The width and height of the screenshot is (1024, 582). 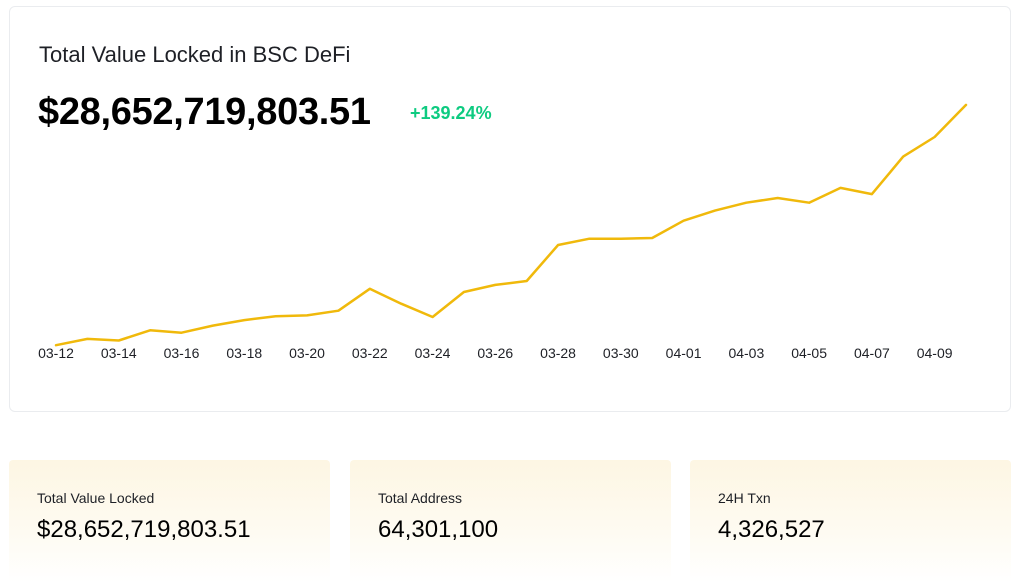 What do you see at coordinates (244, 353) in the screenshot?
I see `x-tick-label: 03-18` at bounding box center [244, 353].